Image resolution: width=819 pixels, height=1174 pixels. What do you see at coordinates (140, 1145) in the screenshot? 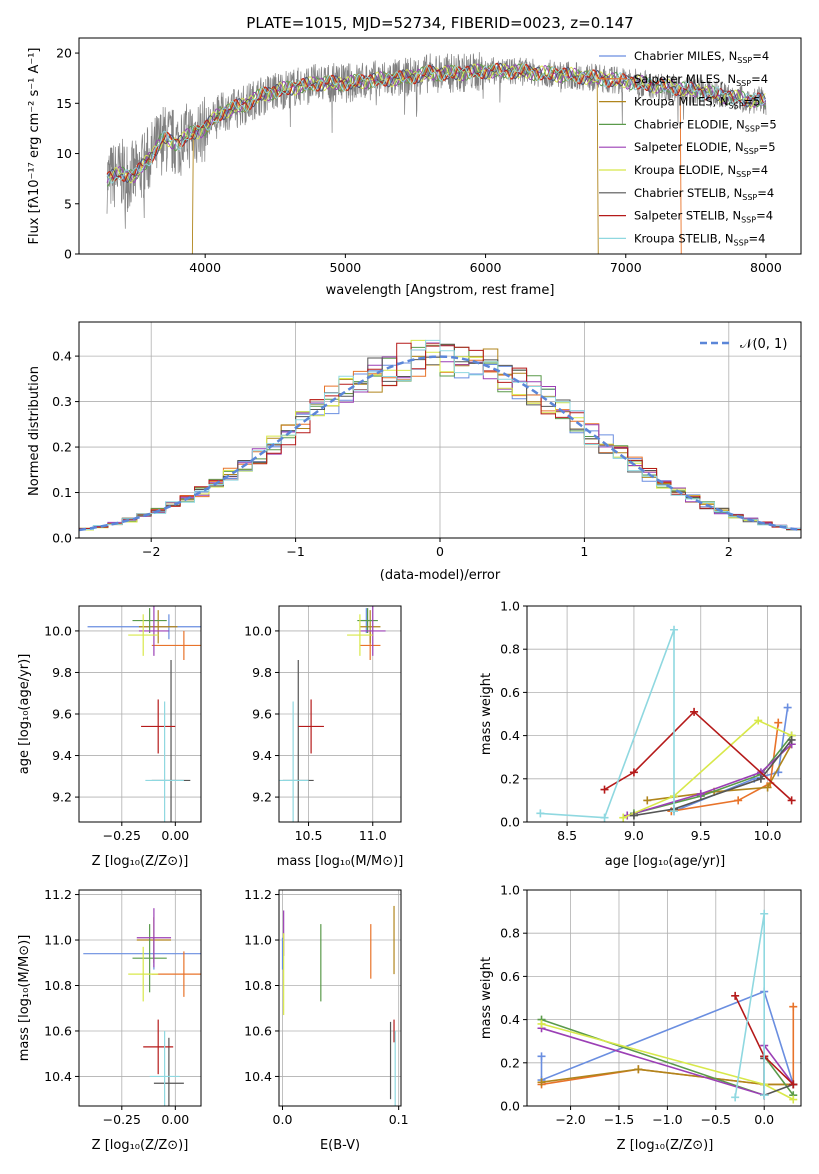
I see `mass-z-x-label: Z [log₁₀(Z/Z⊙)]` at bounding box center [140, 1145].